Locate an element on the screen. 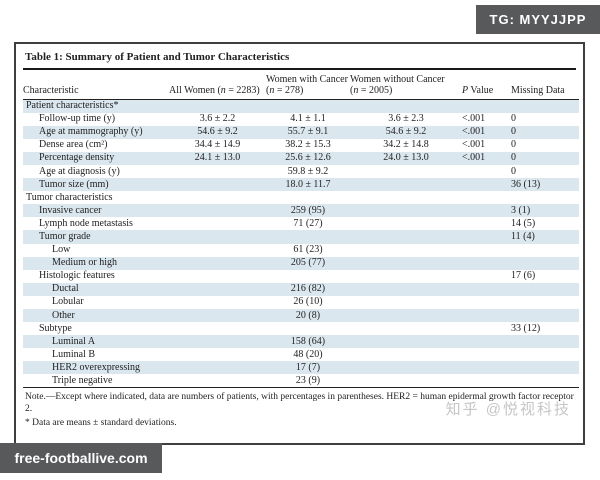 The image size is (600, 480). row-value: 17 (6) is located at coordinates (523, 276).